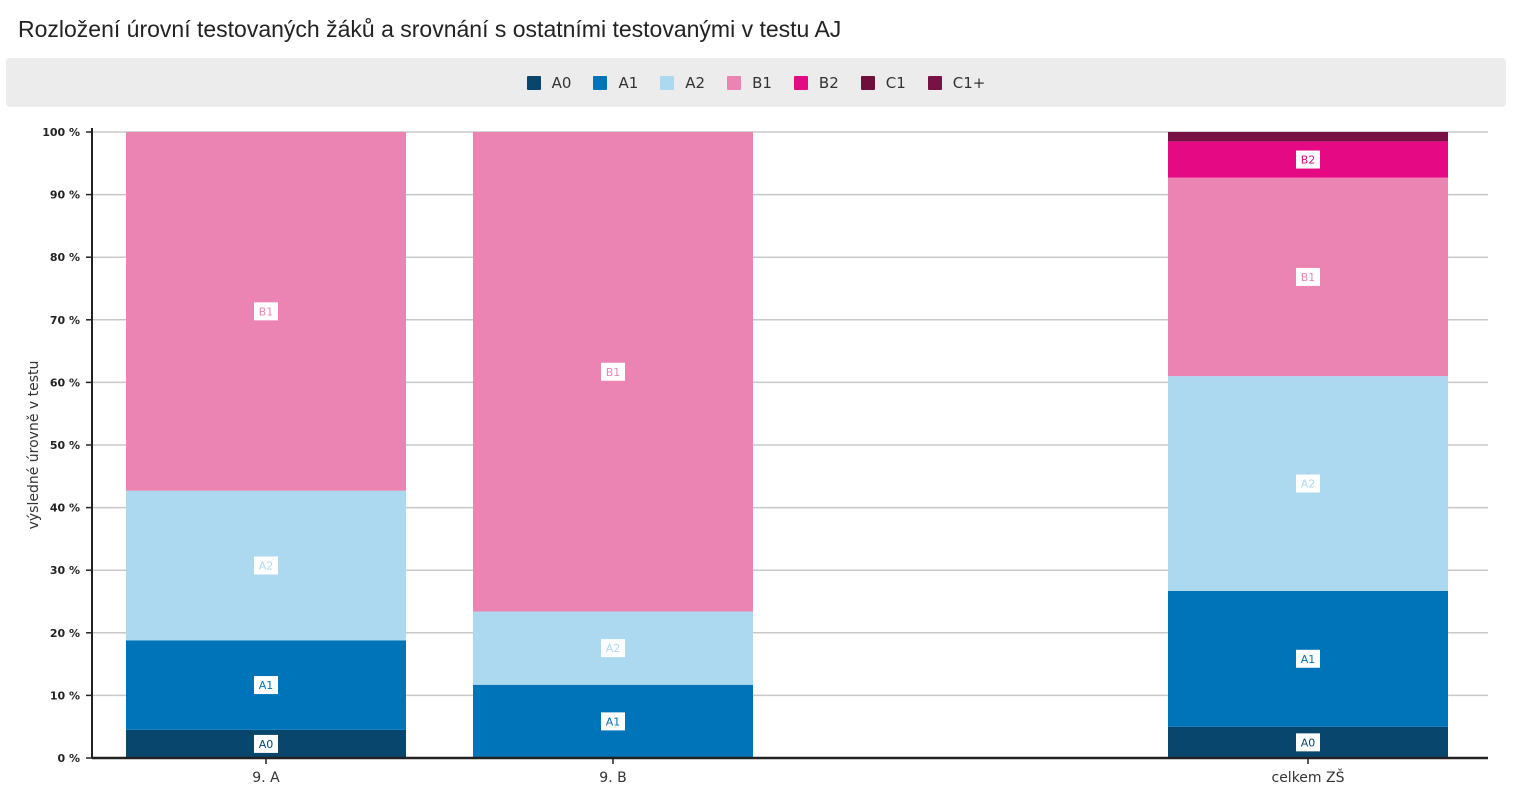 The height and width of the screenshot is (808, 1531). I want to click on legend-label: C1, so click(895, 82).